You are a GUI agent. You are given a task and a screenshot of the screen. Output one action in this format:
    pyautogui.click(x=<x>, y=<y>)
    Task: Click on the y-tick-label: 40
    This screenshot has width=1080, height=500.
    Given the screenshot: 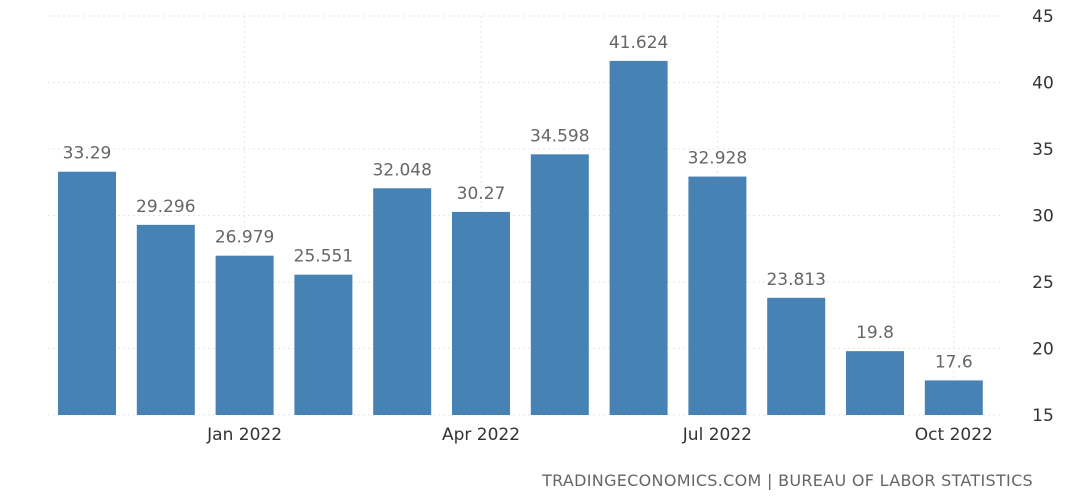 What is the action you would take?
    pyautogui.click(x=1043, y=84)
    